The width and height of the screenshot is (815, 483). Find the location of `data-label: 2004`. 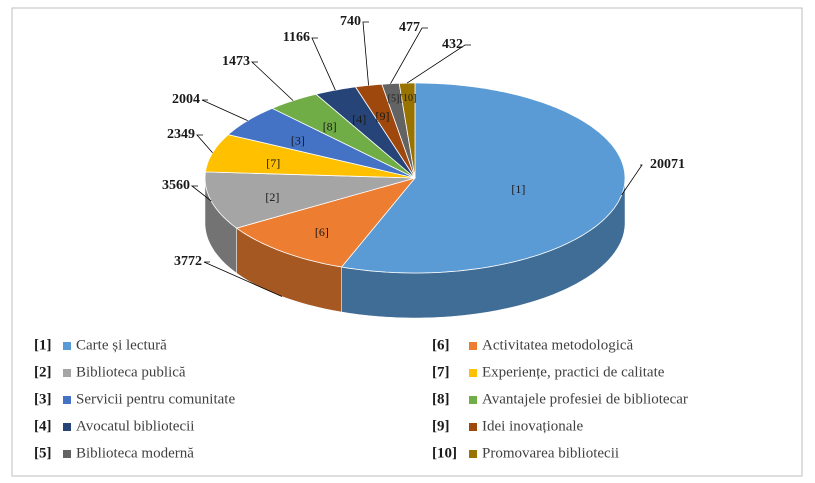

data-label: 2004 is located at coordinates (186, 99).